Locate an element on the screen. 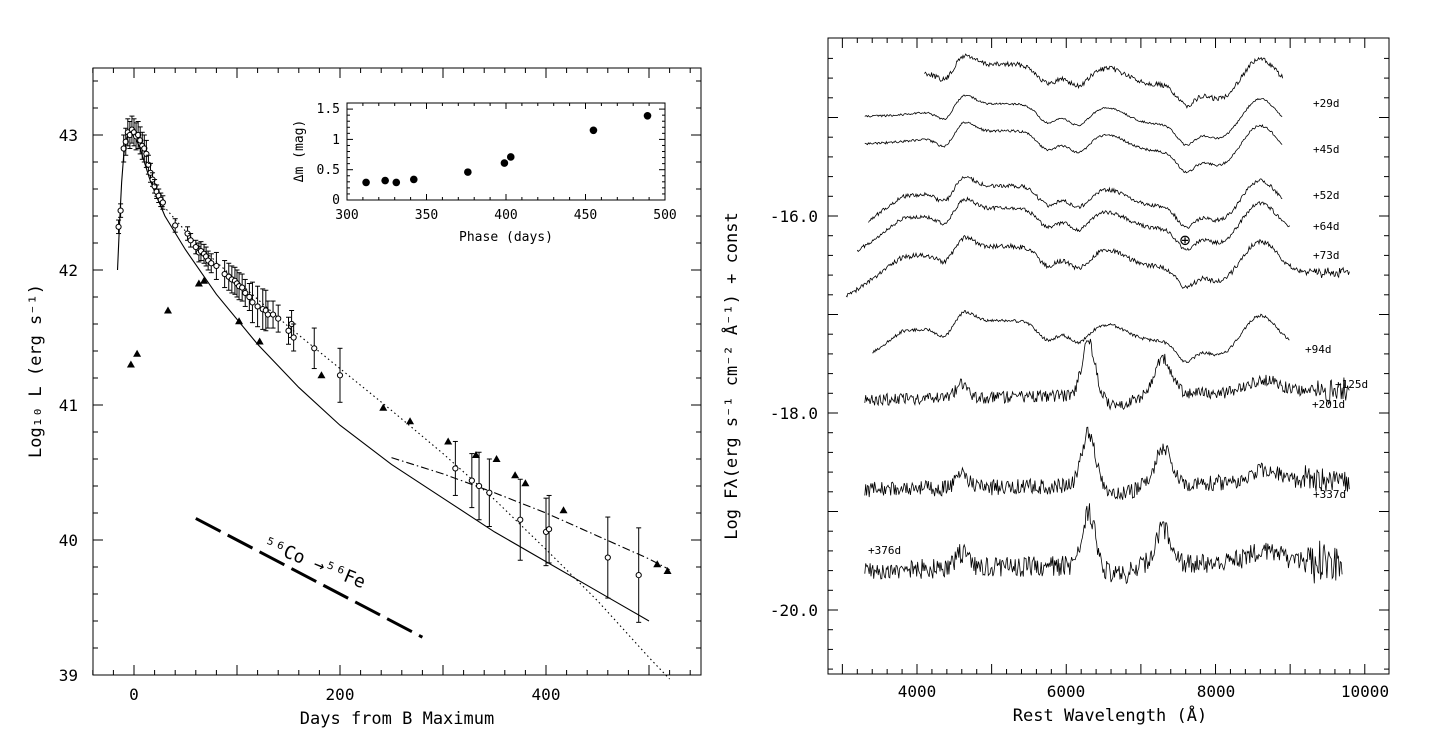  inset-ytick: 0.5 is located at coordinates (328, 170).